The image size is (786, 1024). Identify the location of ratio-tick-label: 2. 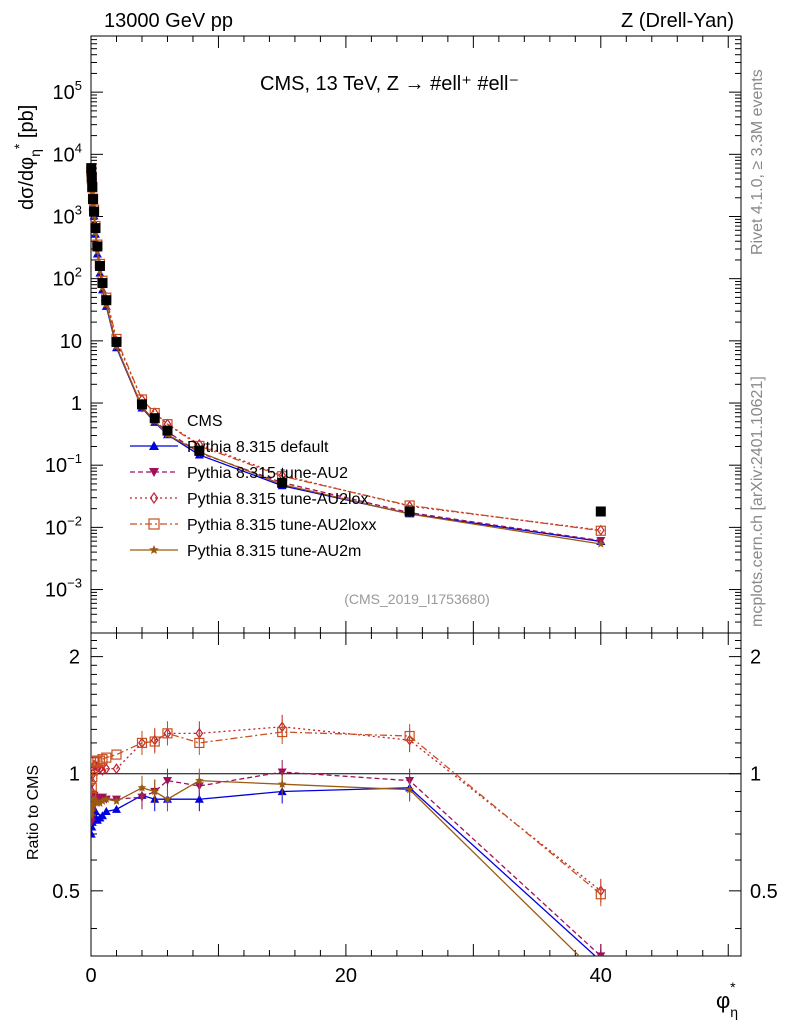
(74, 658).